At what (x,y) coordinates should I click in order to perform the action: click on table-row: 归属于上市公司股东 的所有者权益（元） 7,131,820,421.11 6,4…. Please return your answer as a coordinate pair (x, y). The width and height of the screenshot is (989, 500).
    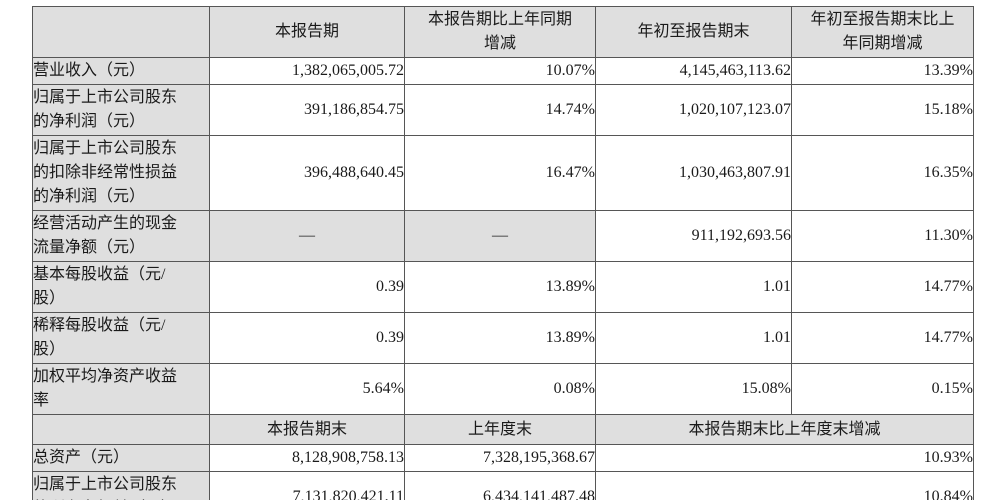
    Looking at the image, I should click on (503, 485).